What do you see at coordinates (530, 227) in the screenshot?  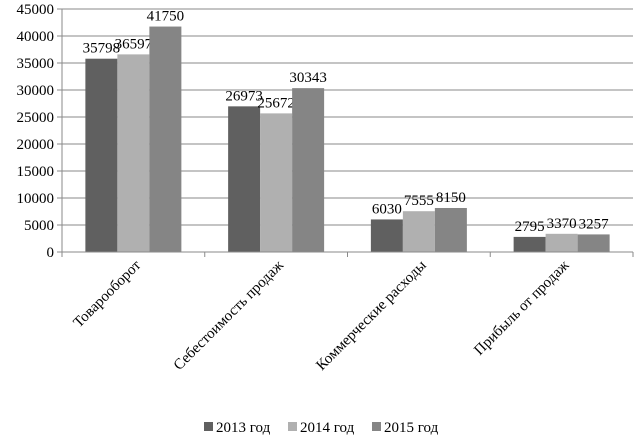 I see `data-label: 2795` at bounding box center [530, 227].